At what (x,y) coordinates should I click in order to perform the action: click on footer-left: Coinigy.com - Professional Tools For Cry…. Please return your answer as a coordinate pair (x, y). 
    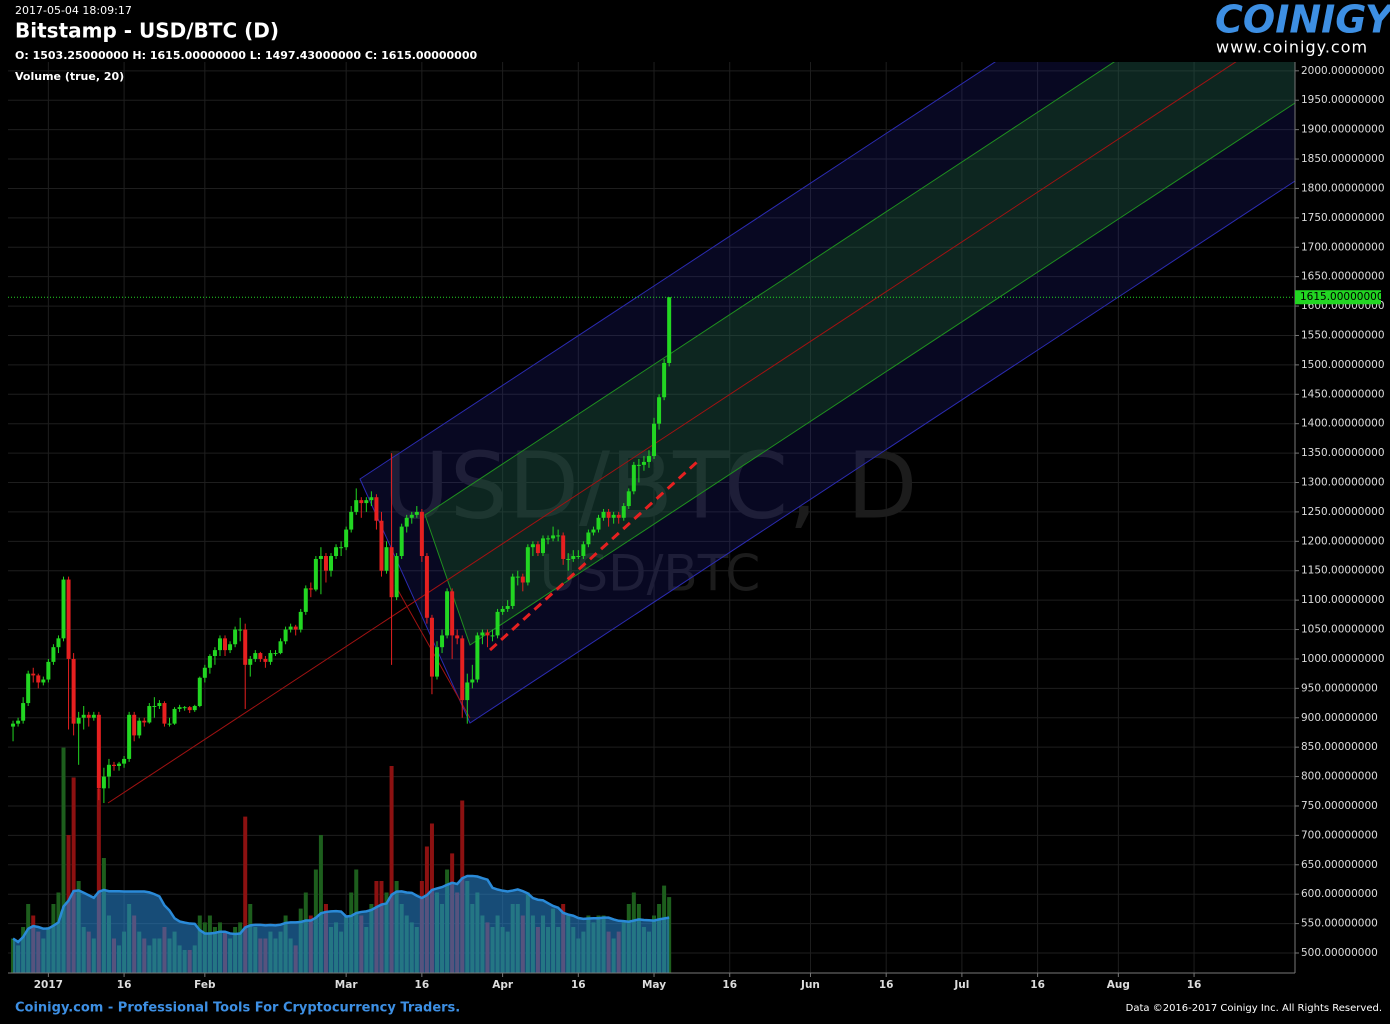
    Looking at the image, I should click on (237, 1008).